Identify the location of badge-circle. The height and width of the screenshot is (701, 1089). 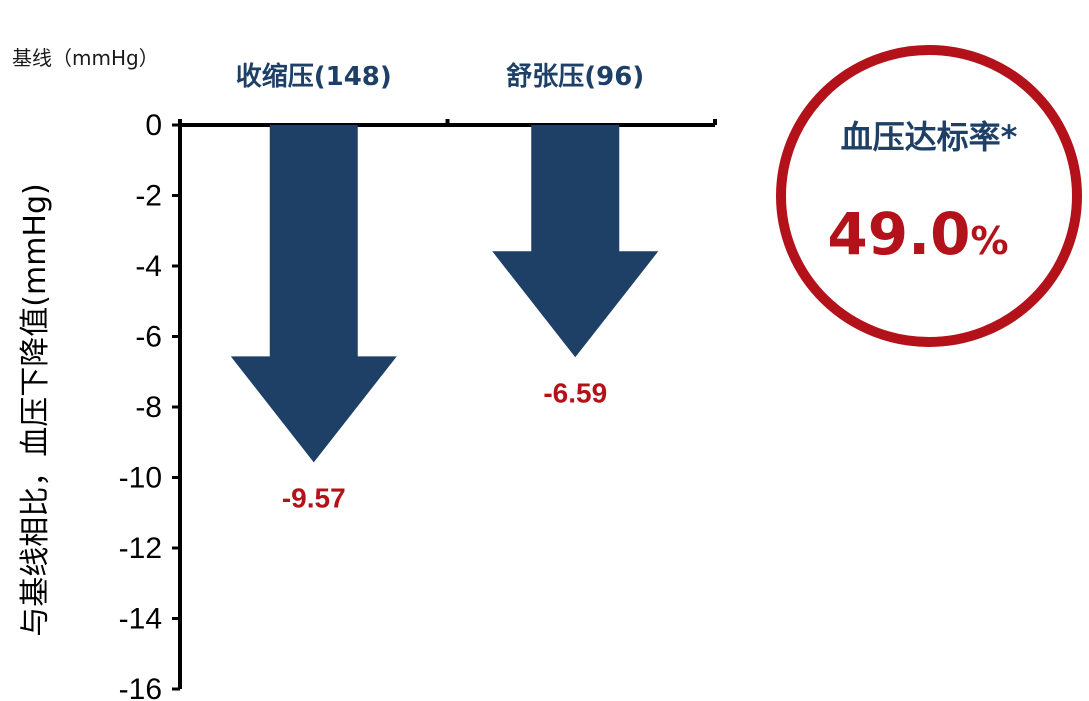
(929, 196).